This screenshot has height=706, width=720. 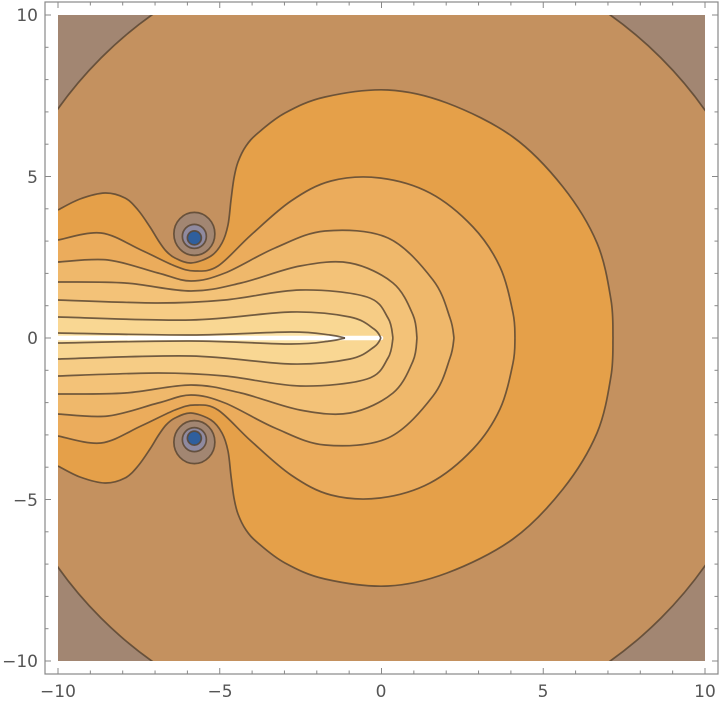 What do you see at coordinates (20, 662) in the screenshot?
I see `y-tick-label: −10` at bounding box center [20, 662].